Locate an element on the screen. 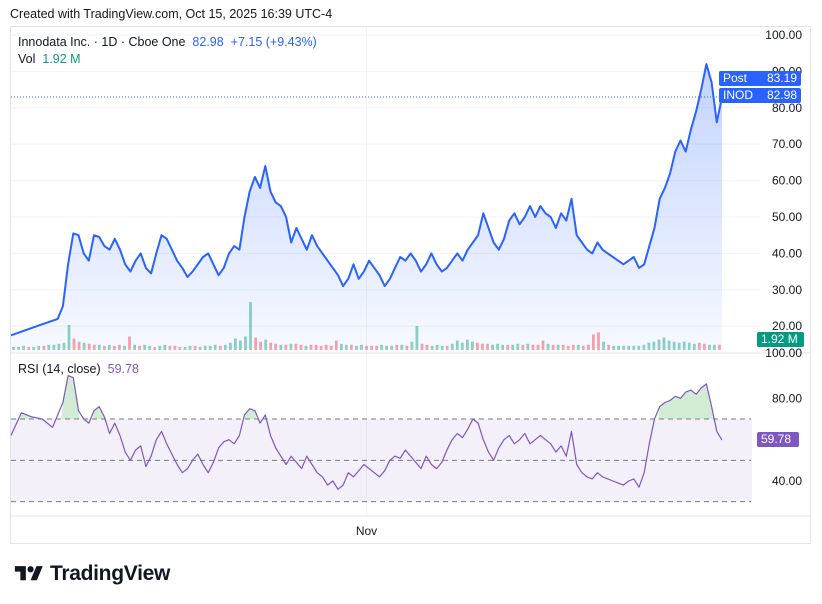 The image size is (822, 604). tradingview-logo-icon is located at coordinates (28, 573).